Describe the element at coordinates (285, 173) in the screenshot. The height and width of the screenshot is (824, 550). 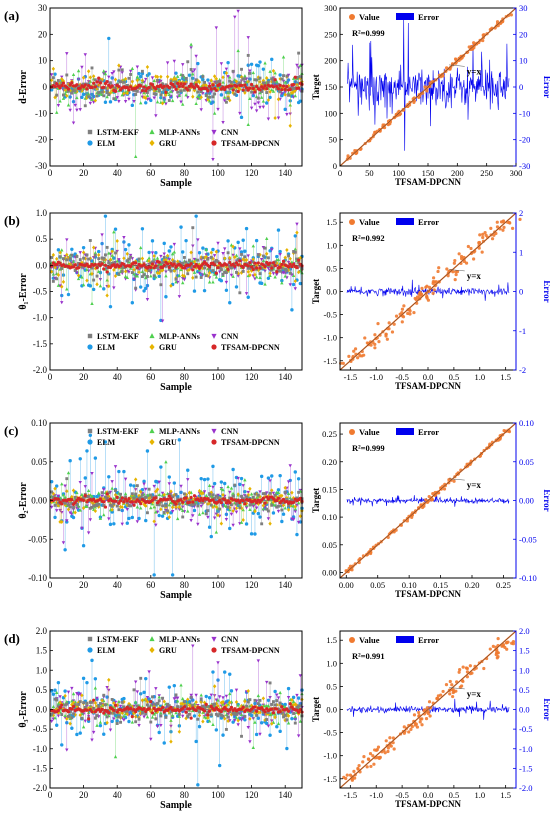
I see `x-tick-label: 140` at that location.